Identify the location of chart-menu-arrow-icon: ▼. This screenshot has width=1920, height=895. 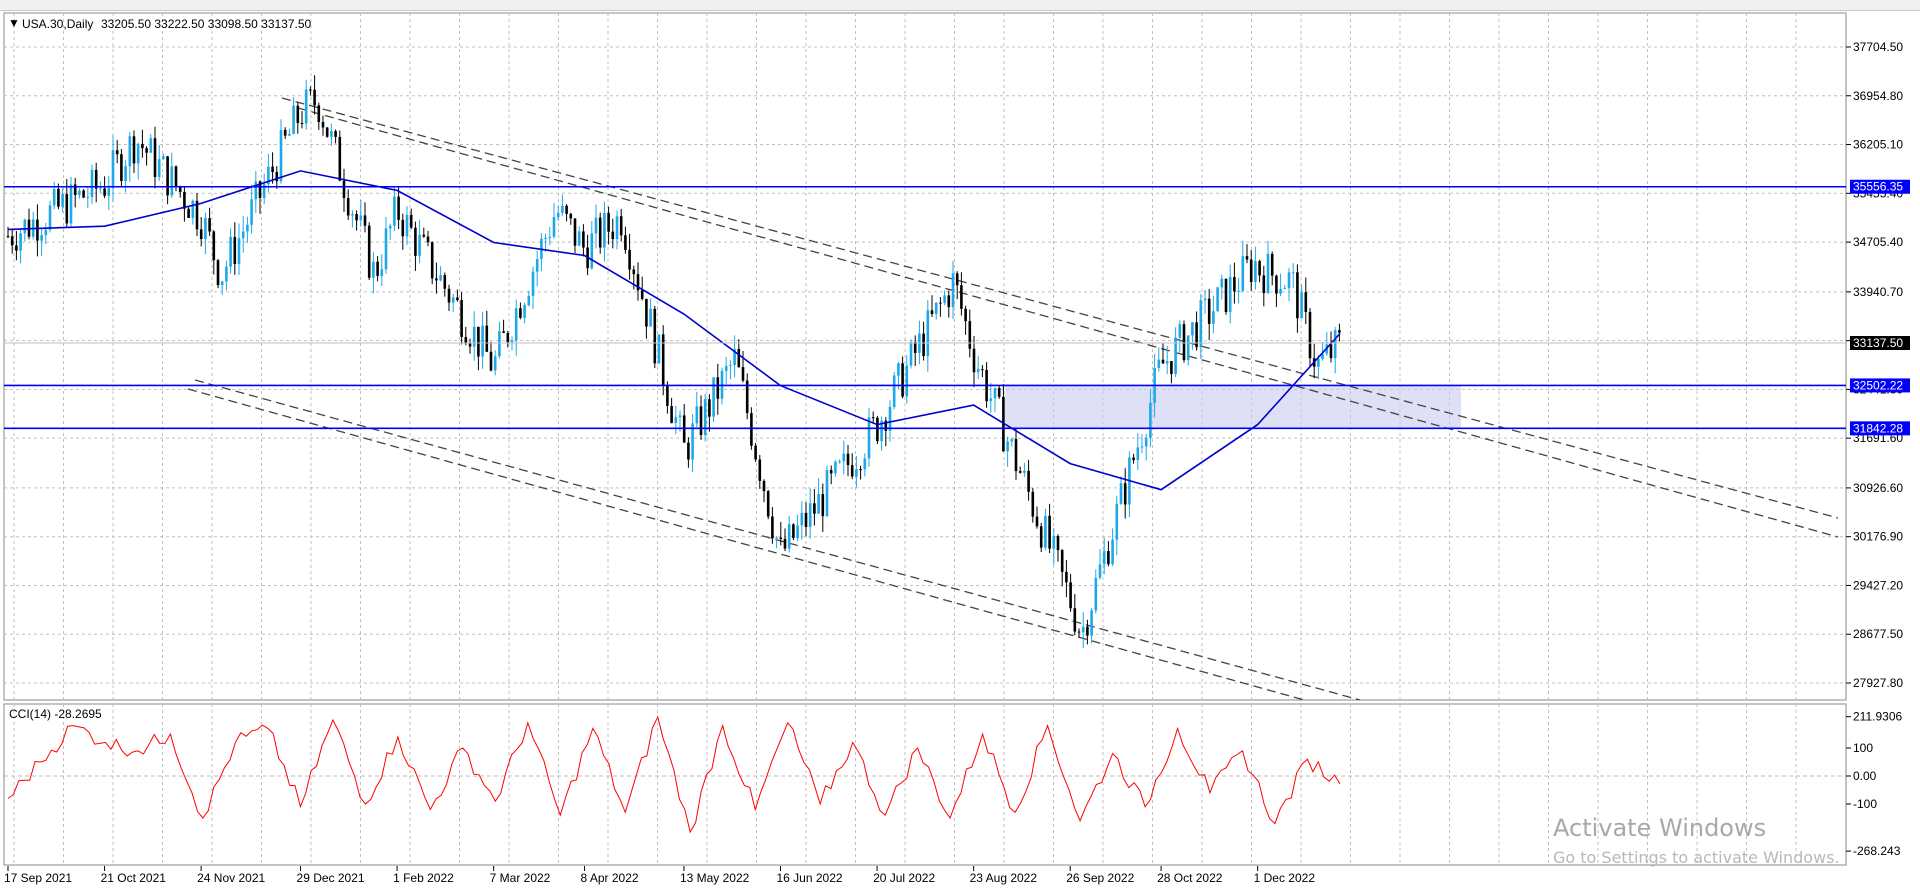
(14, 23).